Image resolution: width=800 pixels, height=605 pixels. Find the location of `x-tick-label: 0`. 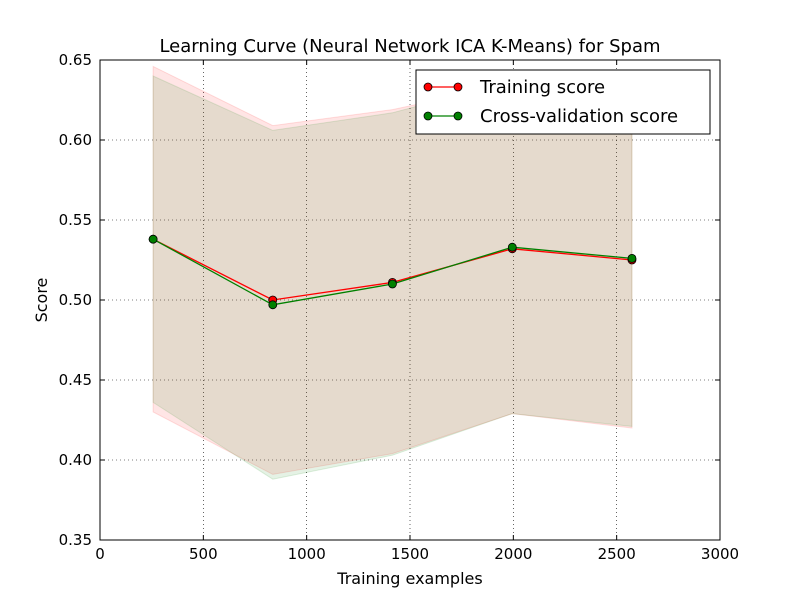

x-tick-label: 0 is located at coordinates (100, 554).